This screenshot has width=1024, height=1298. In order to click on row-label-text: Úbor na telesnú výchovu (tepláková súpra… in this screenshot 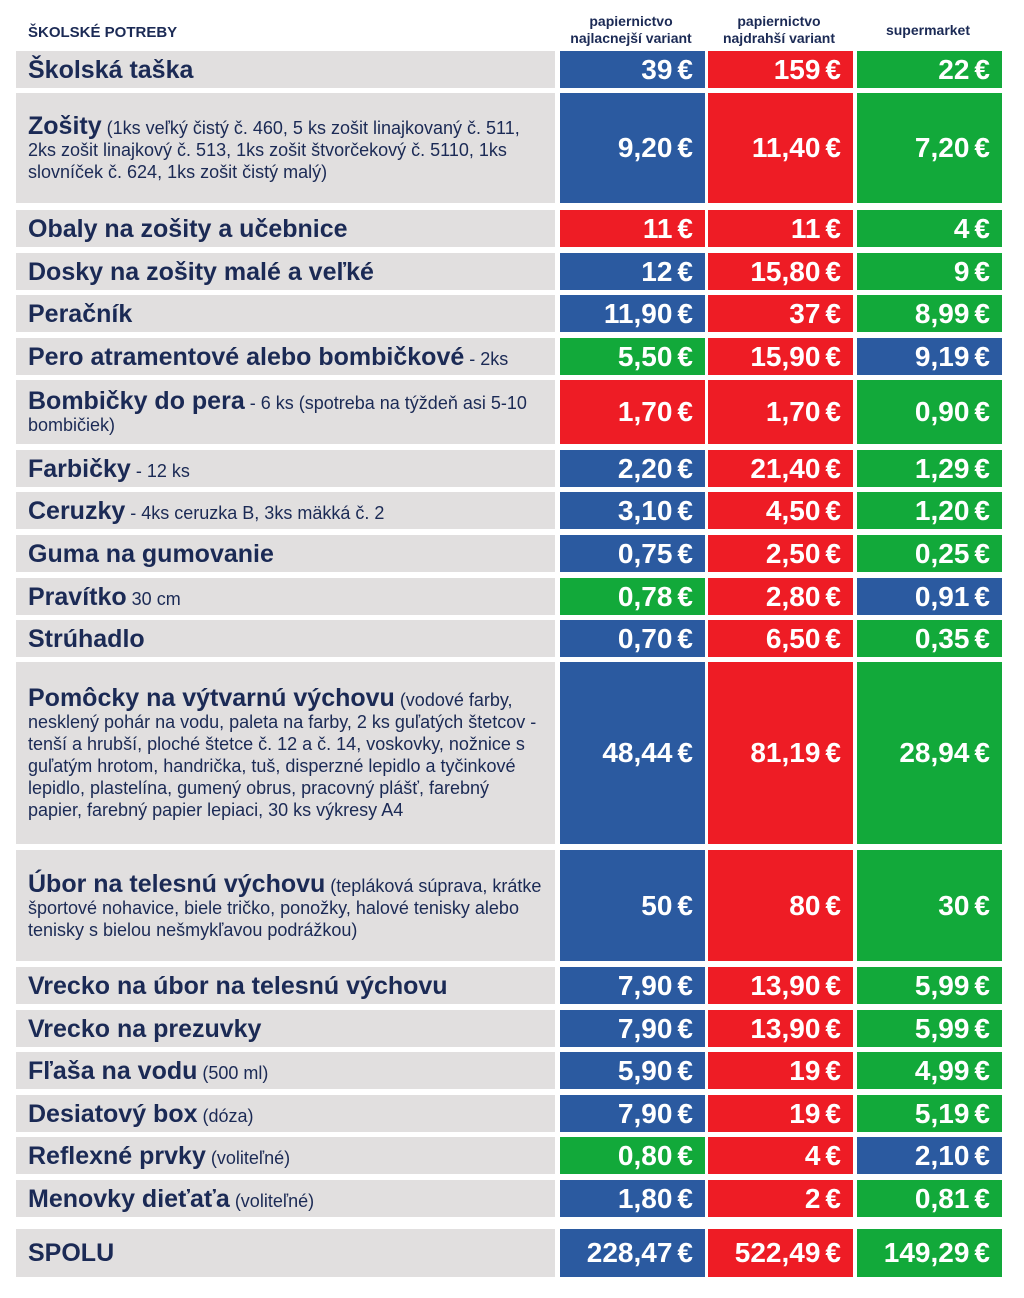, I will do `click(286, 906)`.